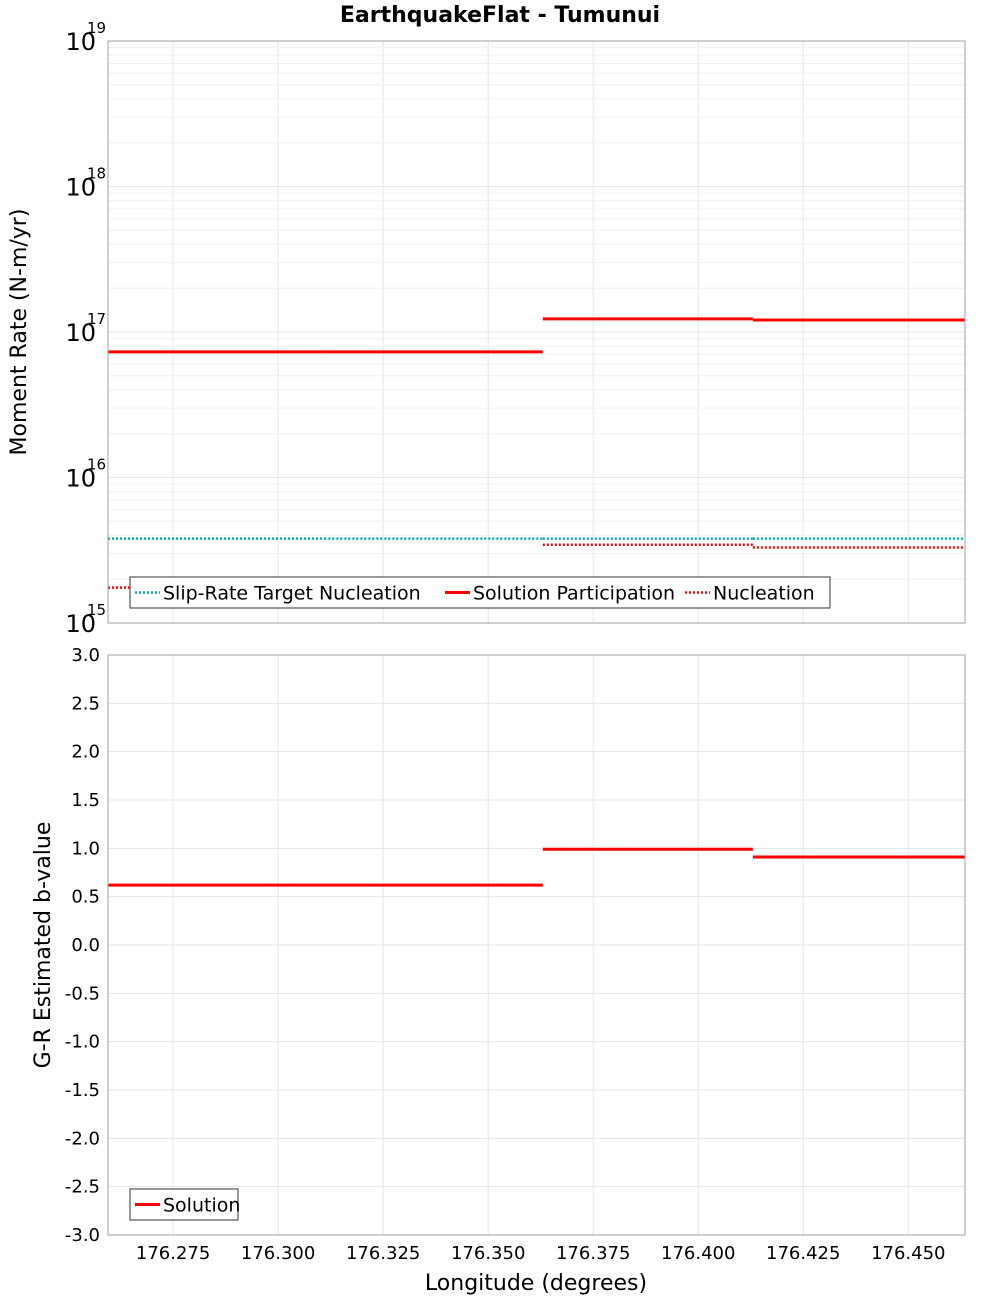 This screenshot has height=1300, width=1000. Describe the element at coordinates (82, 1235) in the screenshot. I see `b-value-ytick-label: -3.0` at that location.